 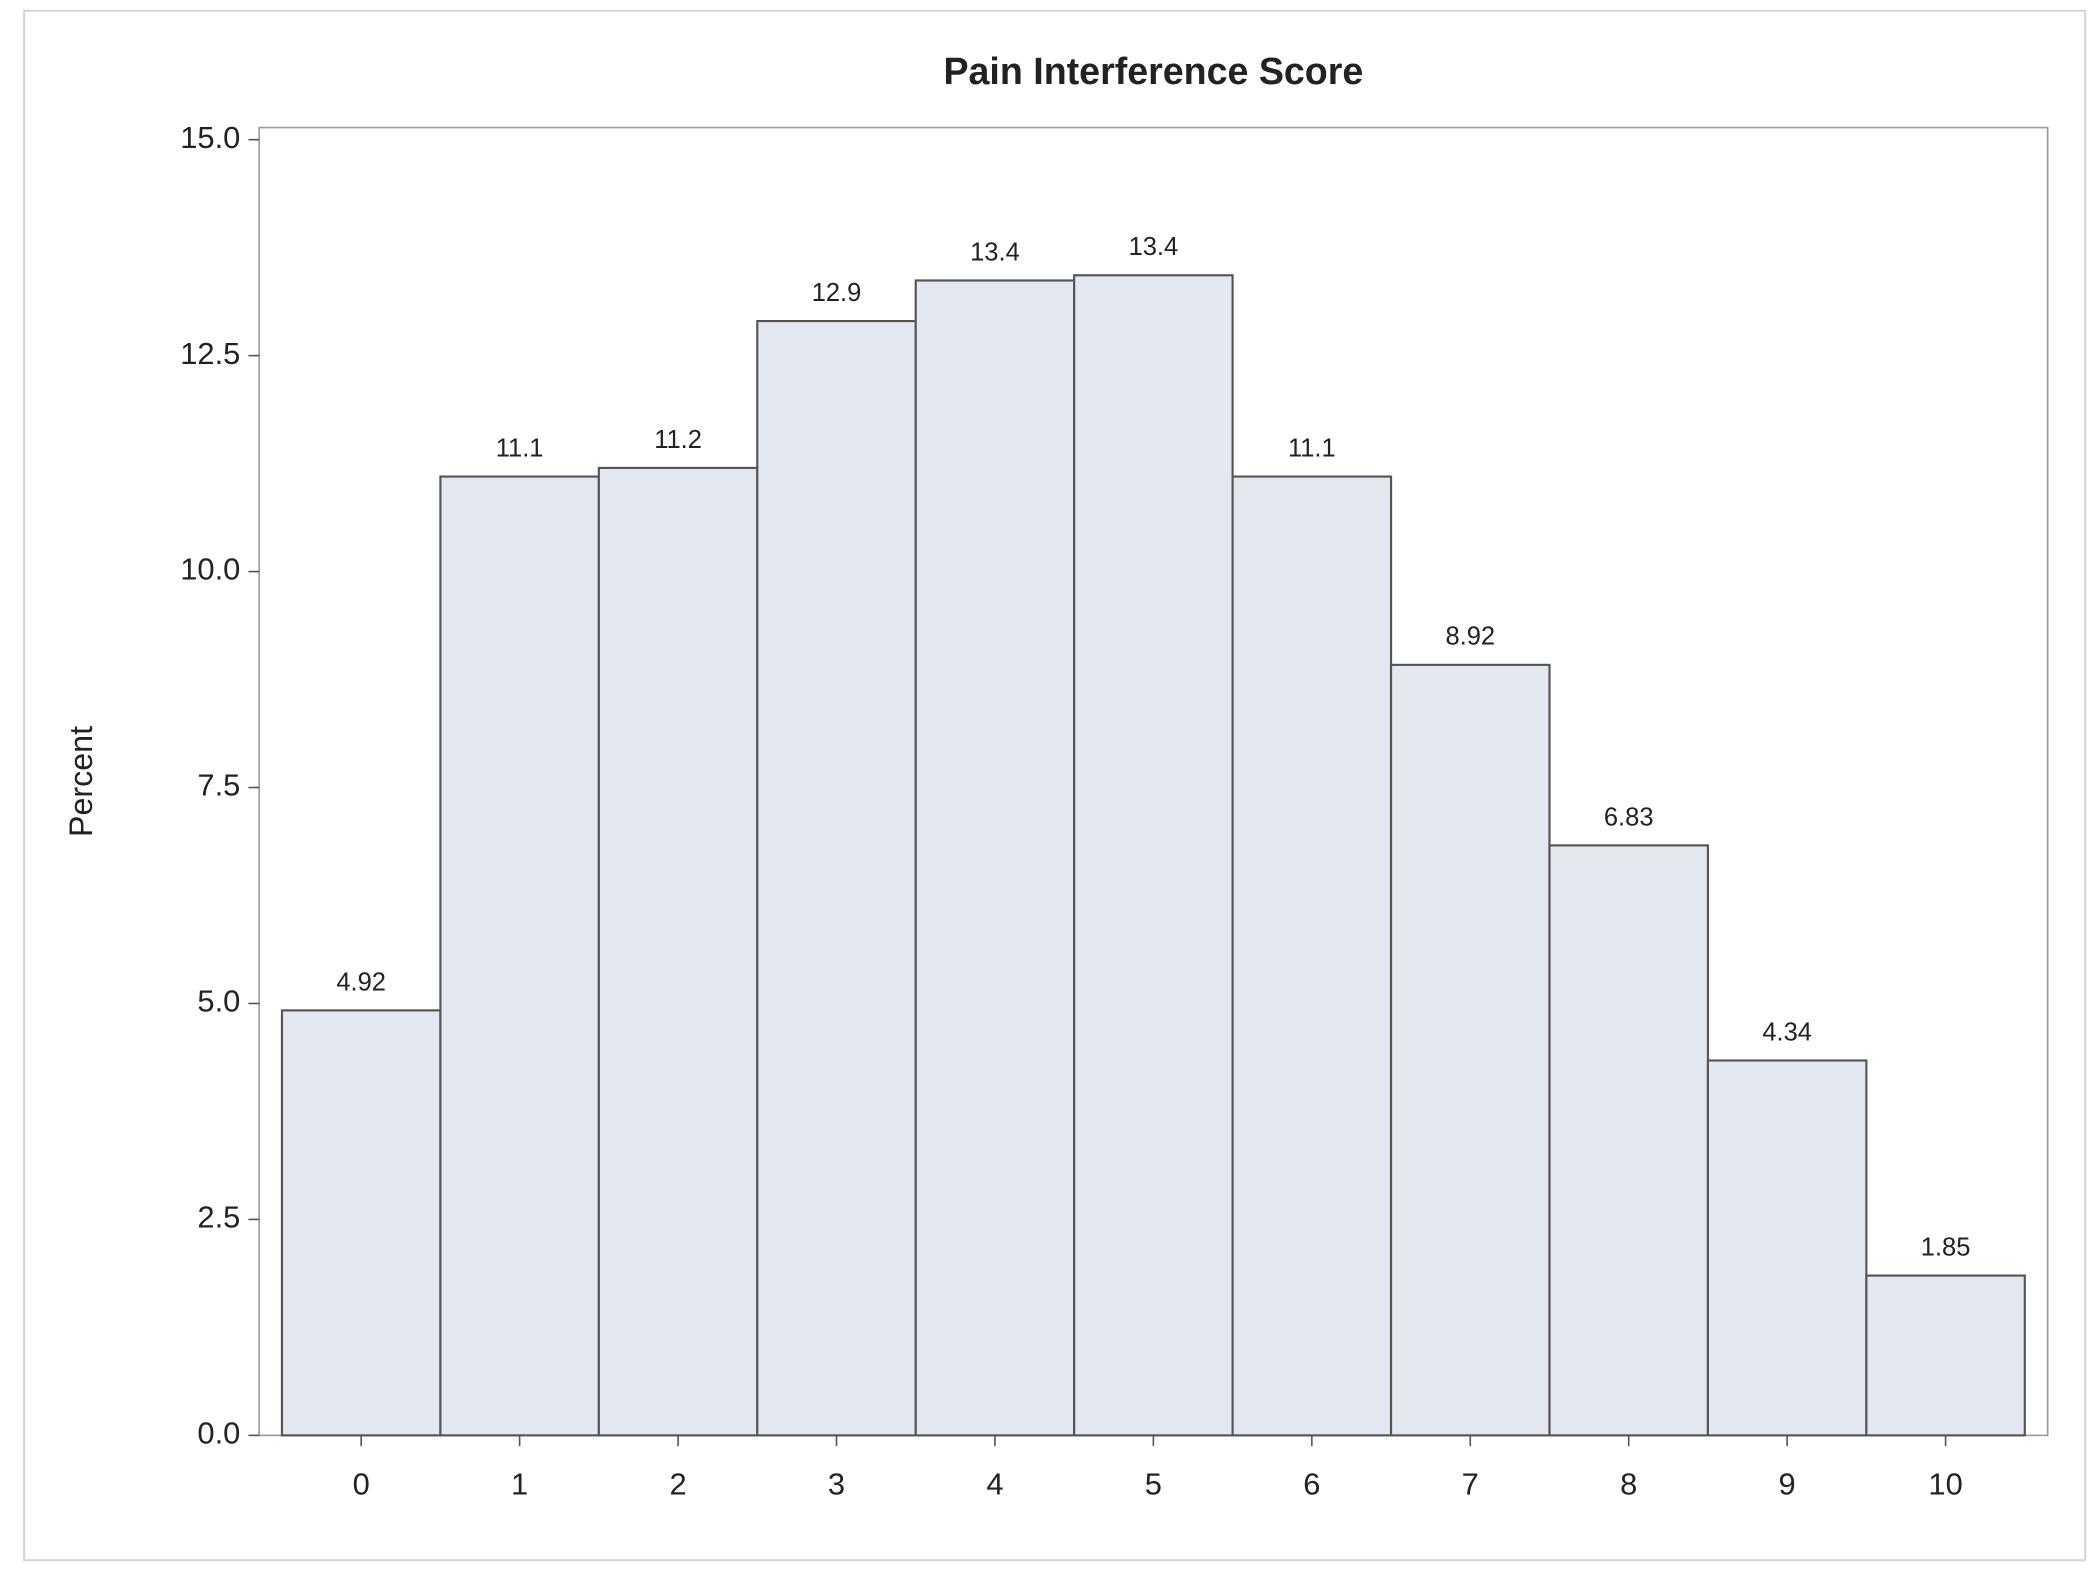 I want to click on y-tick-label: 2.5, so click(x=218, y=1217).